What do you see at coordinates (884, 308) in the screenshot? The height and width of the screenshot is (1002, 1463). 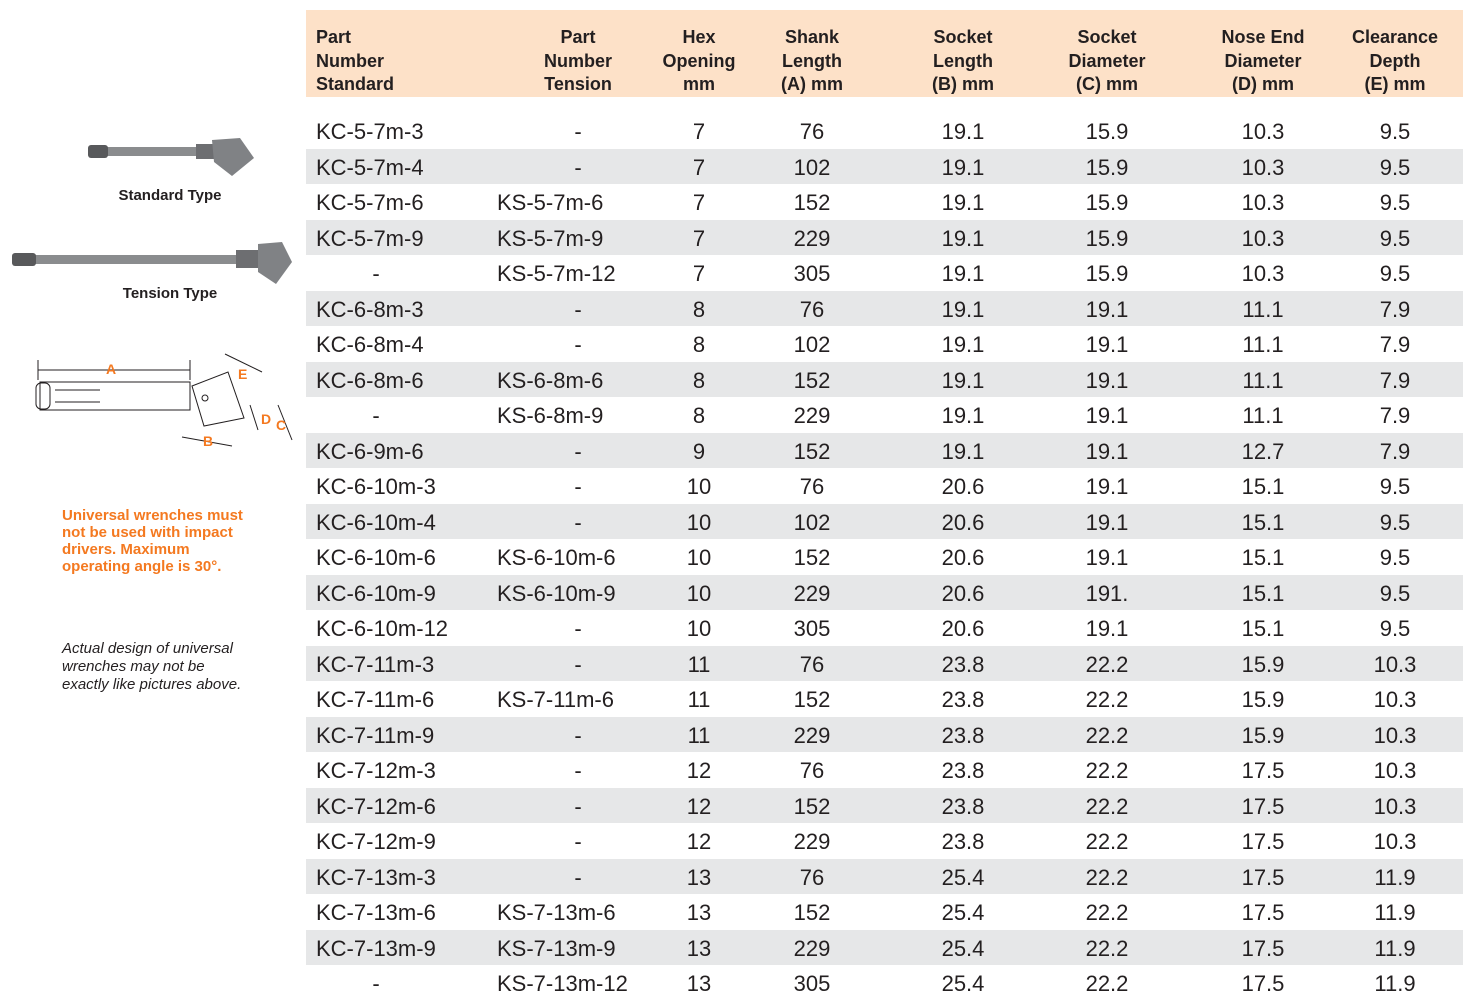 I see `table-row: KC-6-8m-3 - 8 76 19.1 19.1 11.1 7.9` at bounding box center [884, 308].